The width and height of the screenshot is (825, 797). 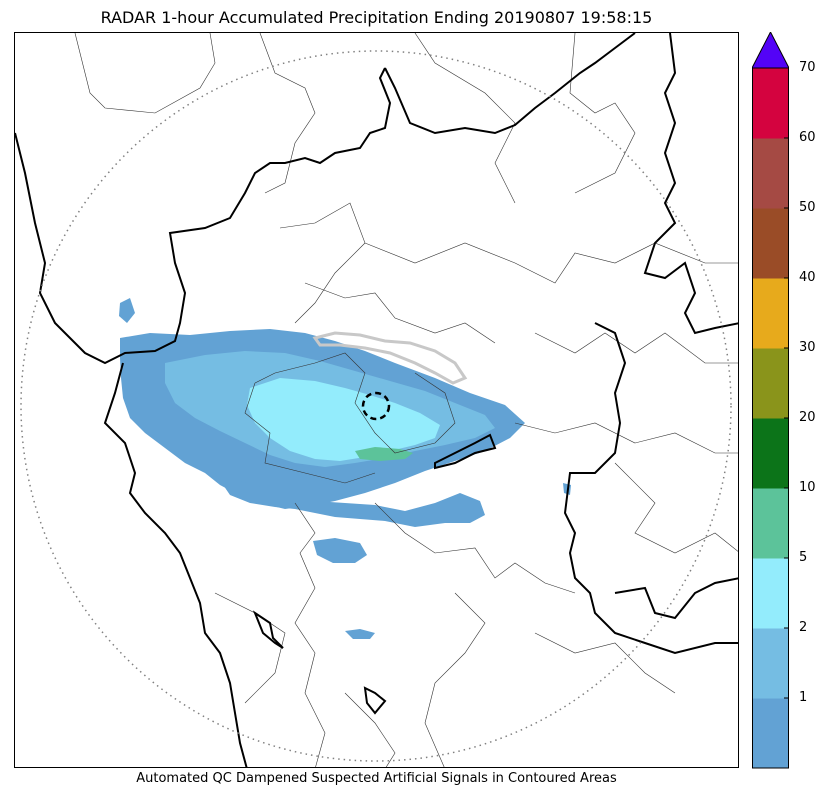 I want to click on colorbar-canvas, so click(x=770, y=400).